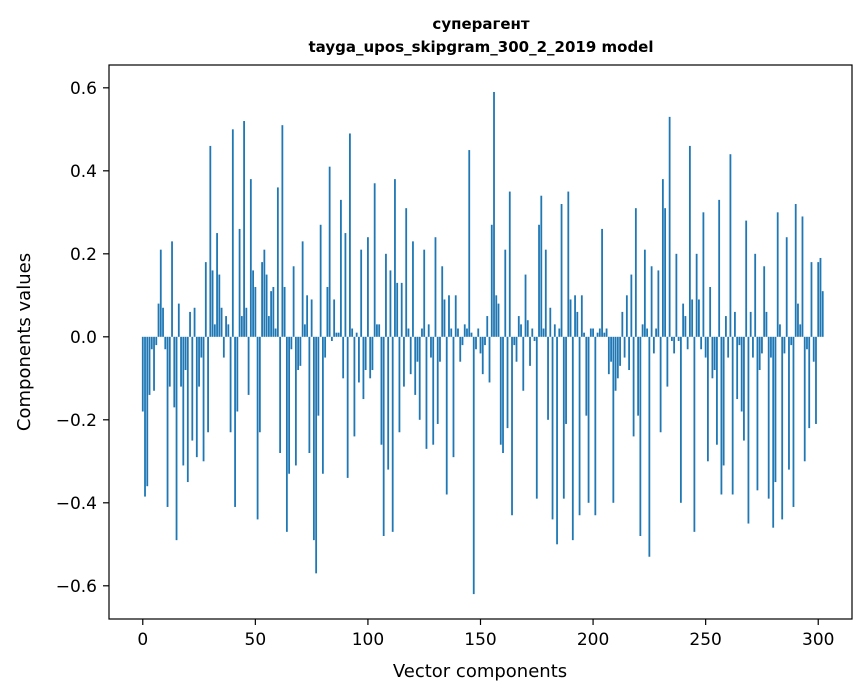 Image resolution: width=867 pixels, height=696 pixels. I want to click on x-tick-label: 50, so click(256, 640).